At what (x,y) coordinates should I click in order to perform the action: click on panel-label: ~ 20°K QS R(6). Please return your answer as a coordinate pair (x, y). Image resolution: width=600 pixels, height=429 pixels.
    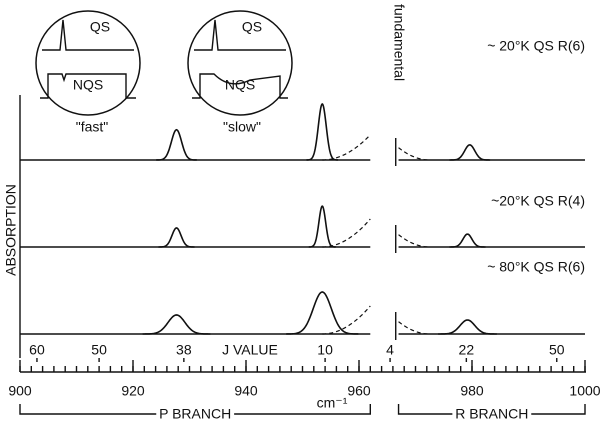
    Looking at the image, I should click on (536, 46).